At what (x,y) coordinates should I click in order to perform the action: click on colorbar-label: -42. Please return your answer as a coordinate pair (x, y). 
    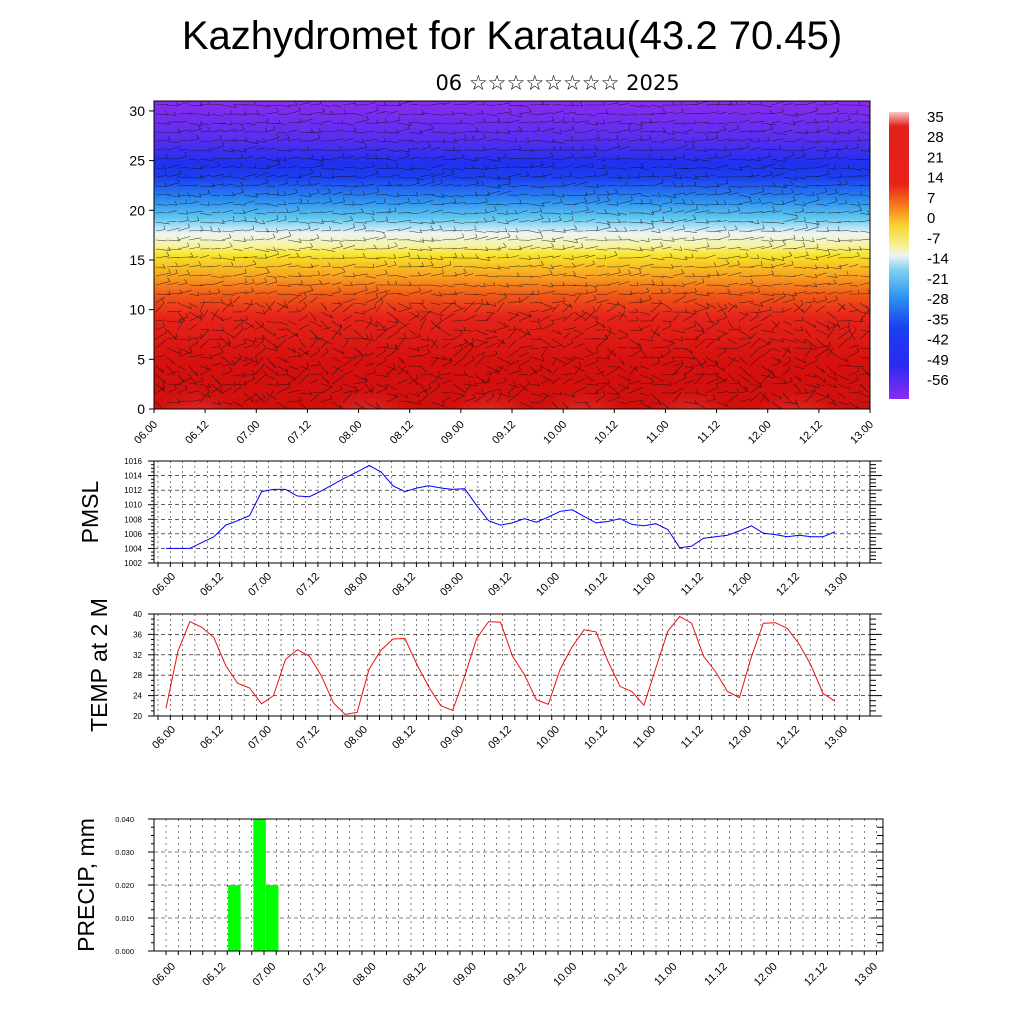
    Looking at the image, I should click on (938, 340).